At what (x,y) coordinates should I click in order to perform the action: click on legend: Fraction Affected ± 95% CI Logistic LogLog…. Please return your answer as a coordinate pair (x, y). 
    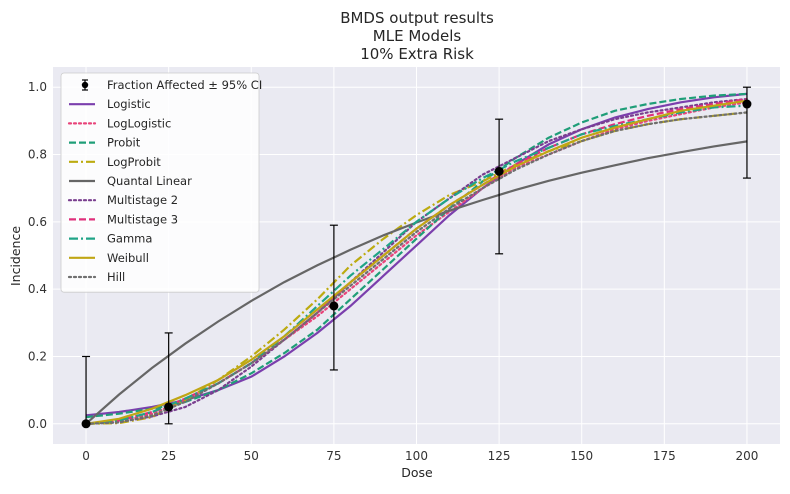
    Looking at the image, I should click on (161, 182).